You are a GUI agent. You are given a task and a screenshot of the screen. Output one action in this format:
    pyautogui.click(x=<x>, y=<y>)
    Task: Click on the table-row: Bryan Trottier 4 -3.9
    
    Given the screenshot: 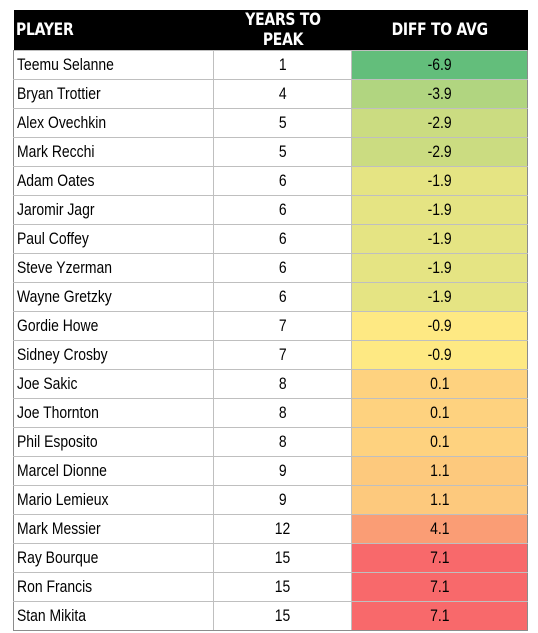 What is the action you would take?
    pyautogui.click(x=270, y=94)
    